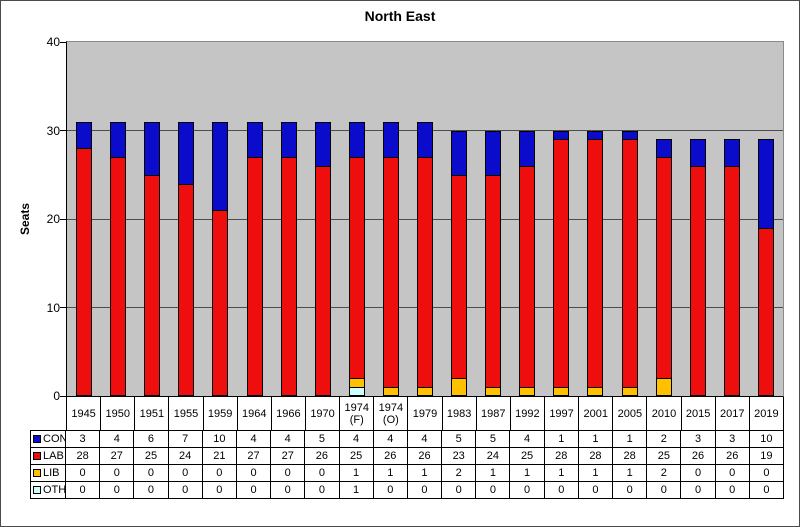 This screenshot has width=800, height=527. What do you see at coordinates (356, 473) in the screenshot?
I see `table-cell-lib-1974 (F): 1` at bounding box center [356, 473].